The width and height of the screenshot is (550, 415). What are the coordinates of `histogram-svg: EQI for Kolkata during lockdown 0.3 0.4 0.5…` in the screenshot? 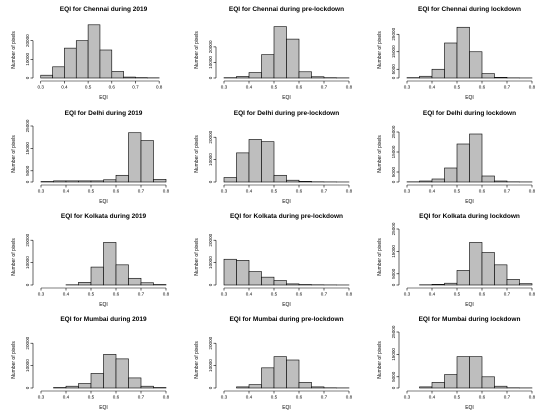 It's located at (456, 260).